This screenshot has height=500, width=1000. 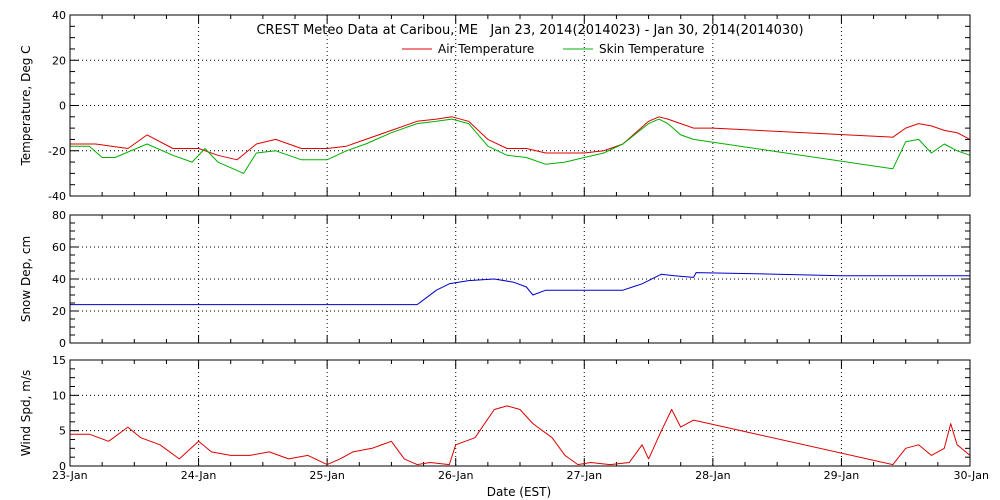 What do you see at coordinates (519, 492) in the screenshot?
I see `x-axis-label: Date (EST)` at bounding box center [519, 492].